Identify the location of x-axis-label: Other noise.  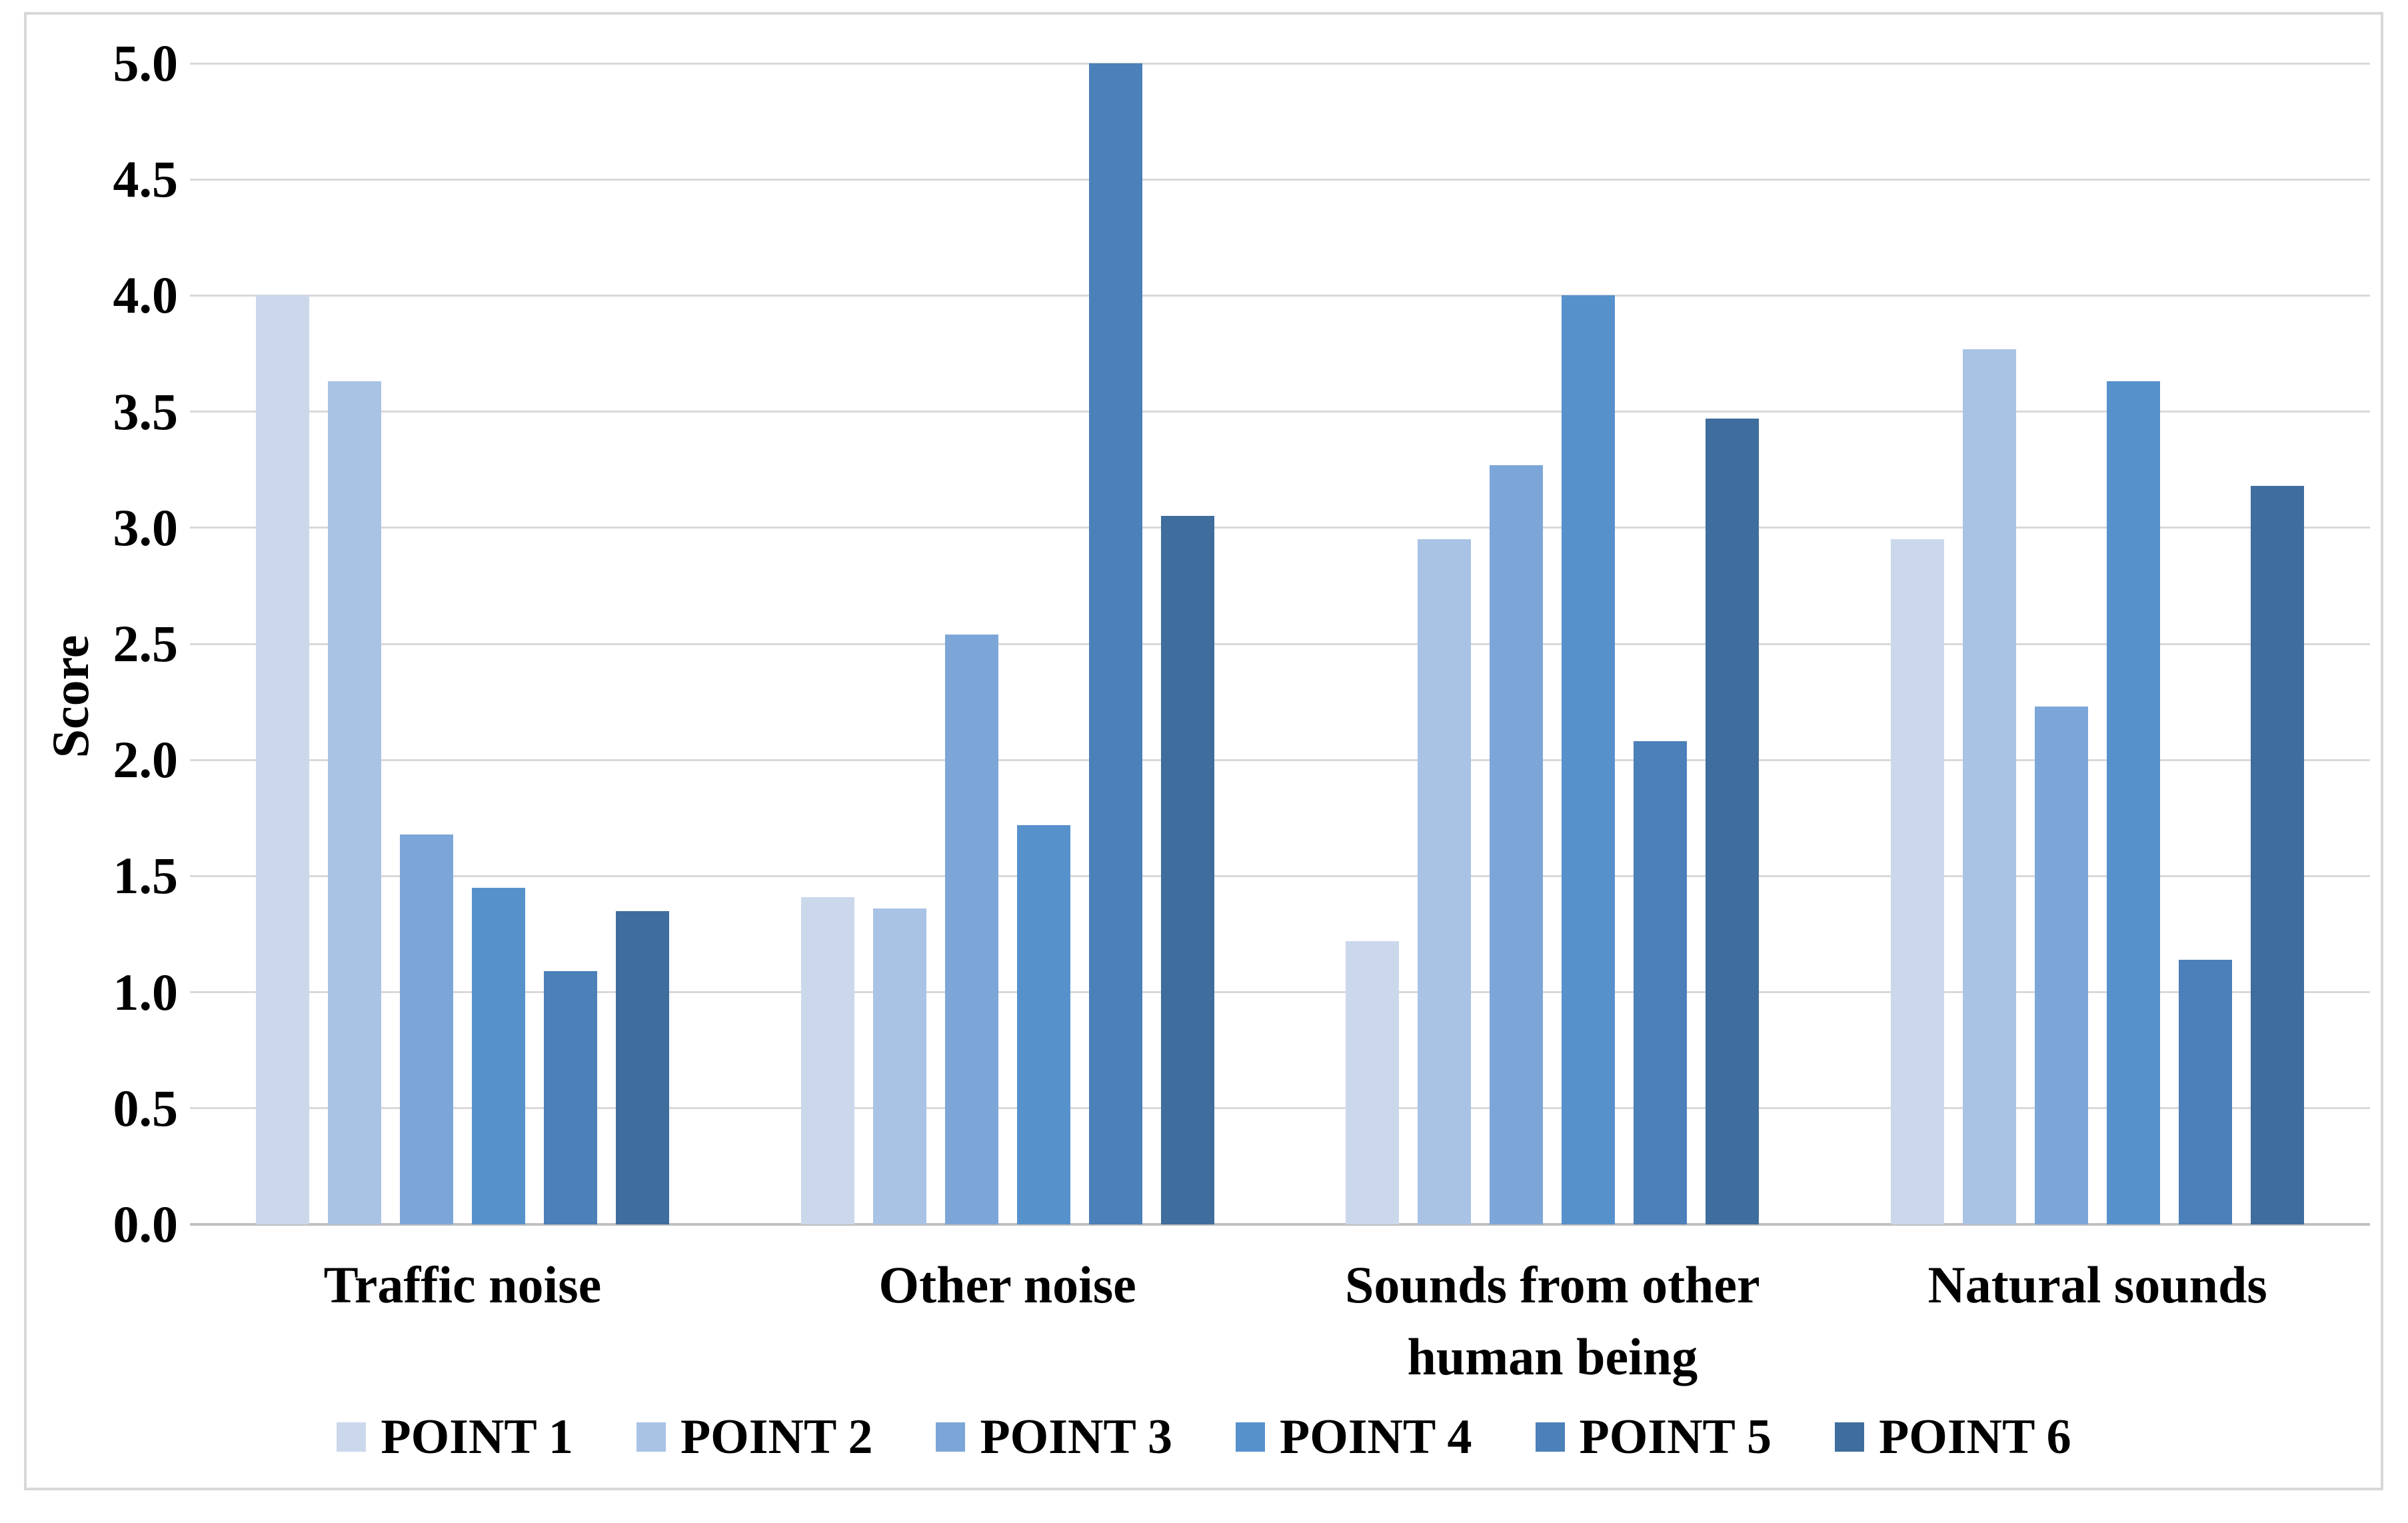
(1007, 1321).